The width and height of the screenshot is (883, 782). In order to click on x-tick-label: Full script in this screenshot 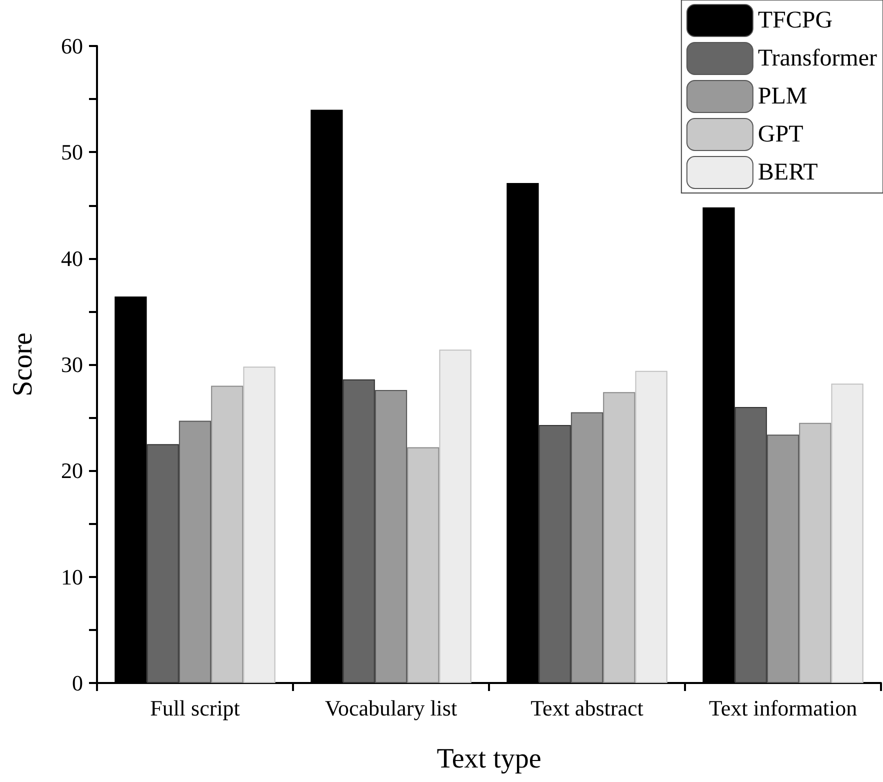, I will do `click(195, 708)`.